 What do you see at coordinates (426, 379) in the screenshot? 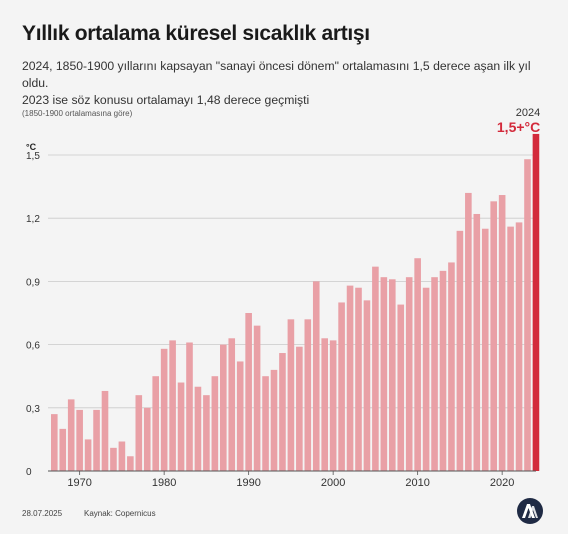
I see `bar-2011` at bounding box center [426, 379].